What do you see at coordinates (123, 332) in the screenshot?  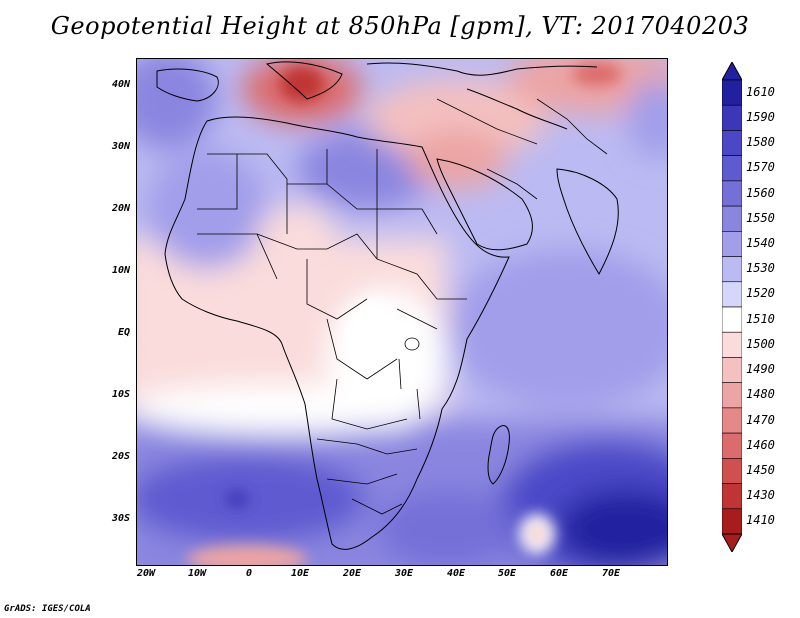 I see `lat-tick: EQ` at bounding box center [123, 332].